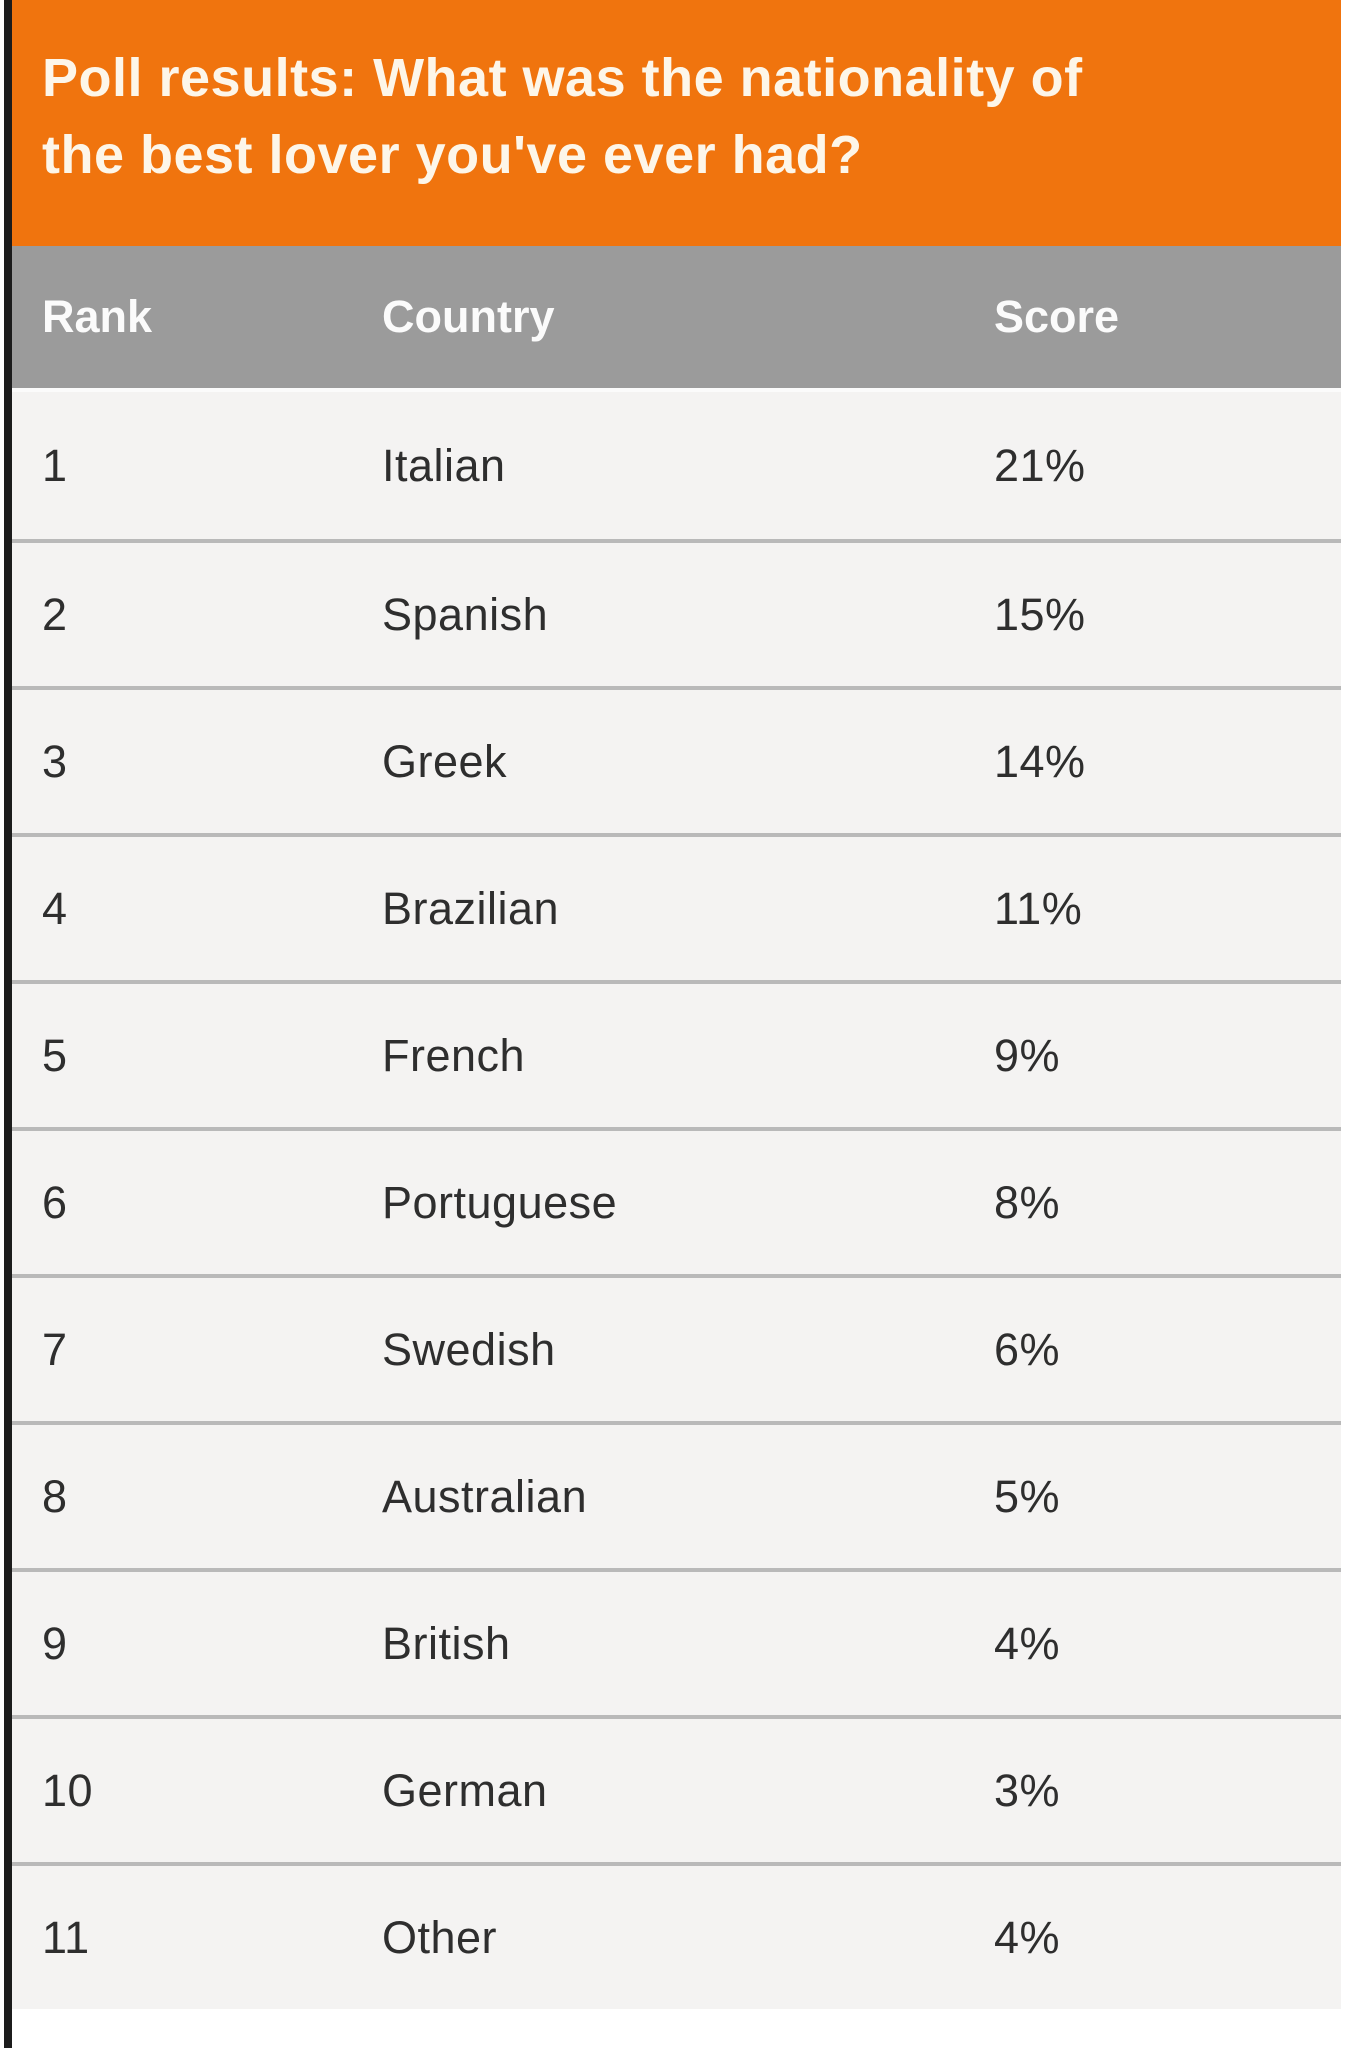  What do you see at coordinates (1040, 614) in the screenshot?
I see `score-cell: 15%` at bounding box center [1040, 614].